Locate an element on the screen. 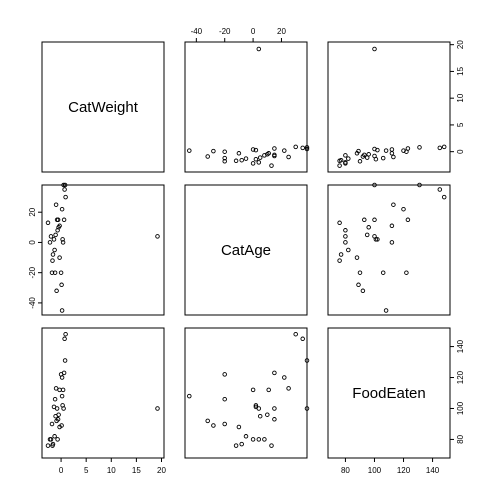 This screenshot has width=504, height=504. y-tick-label-CatAge: 0 is located at coordinates (32, 242).